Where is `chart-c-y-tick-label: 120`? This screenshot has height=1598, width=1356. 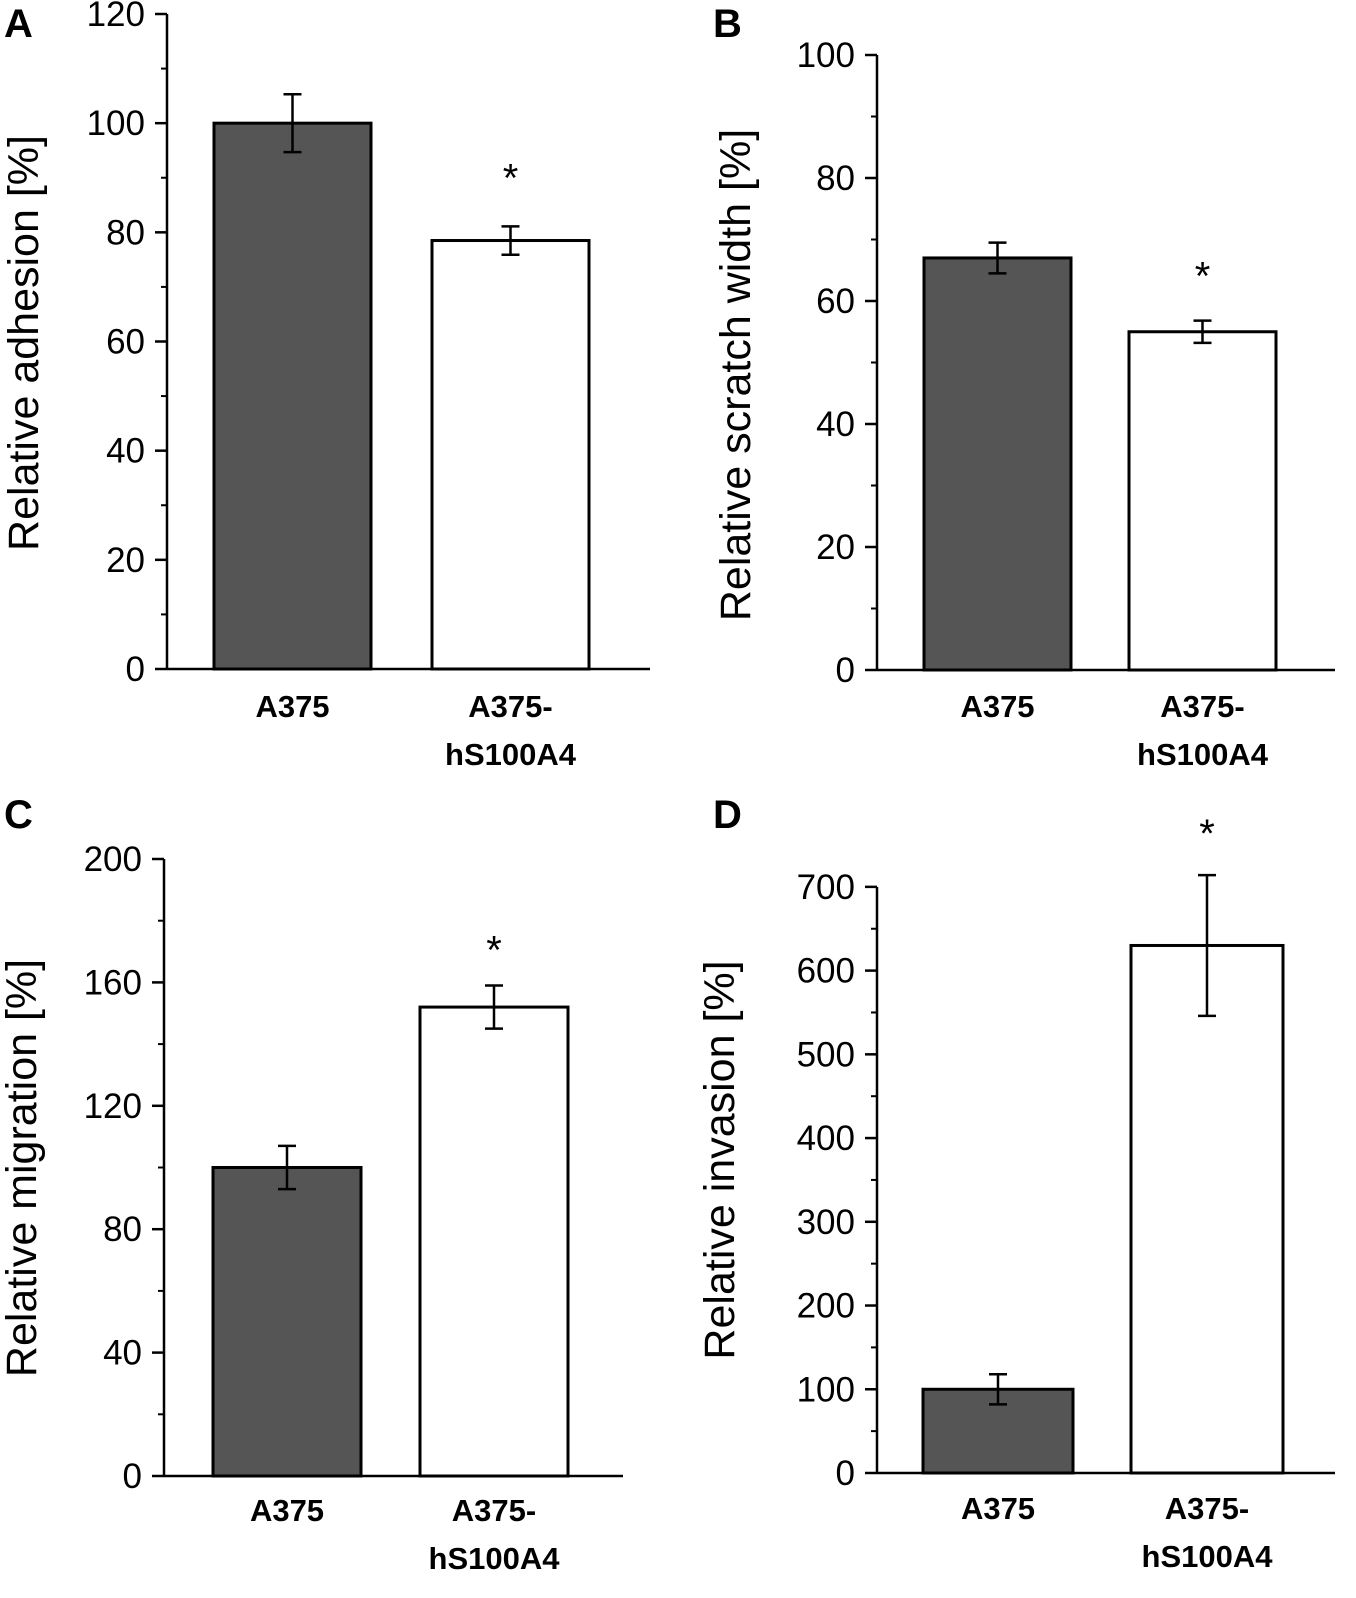 chart-c-y-tick-label: 120 is located at coordinates (113, 1106).